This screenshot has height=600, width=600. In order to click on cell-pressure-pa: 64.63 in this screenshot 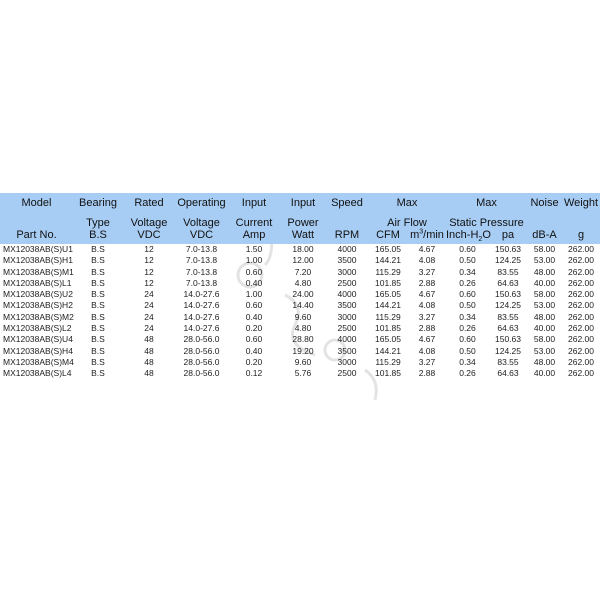, I will do `click(508, 328)`.